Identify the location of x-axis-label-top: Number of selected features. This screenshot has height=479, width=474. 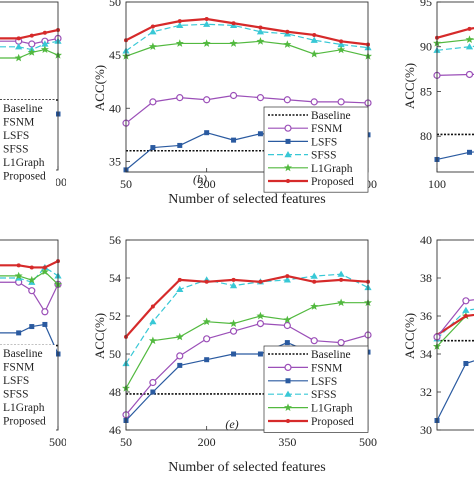
(246, 199).